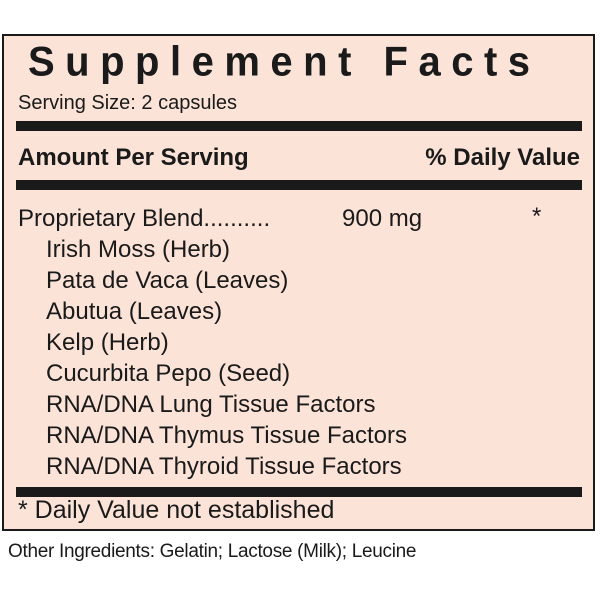 This screenshot has width=600, height=600. Describe the element at coordinates (502, 157) in the screenshot. I see `daily-value-header: % Daily Value` at that location.